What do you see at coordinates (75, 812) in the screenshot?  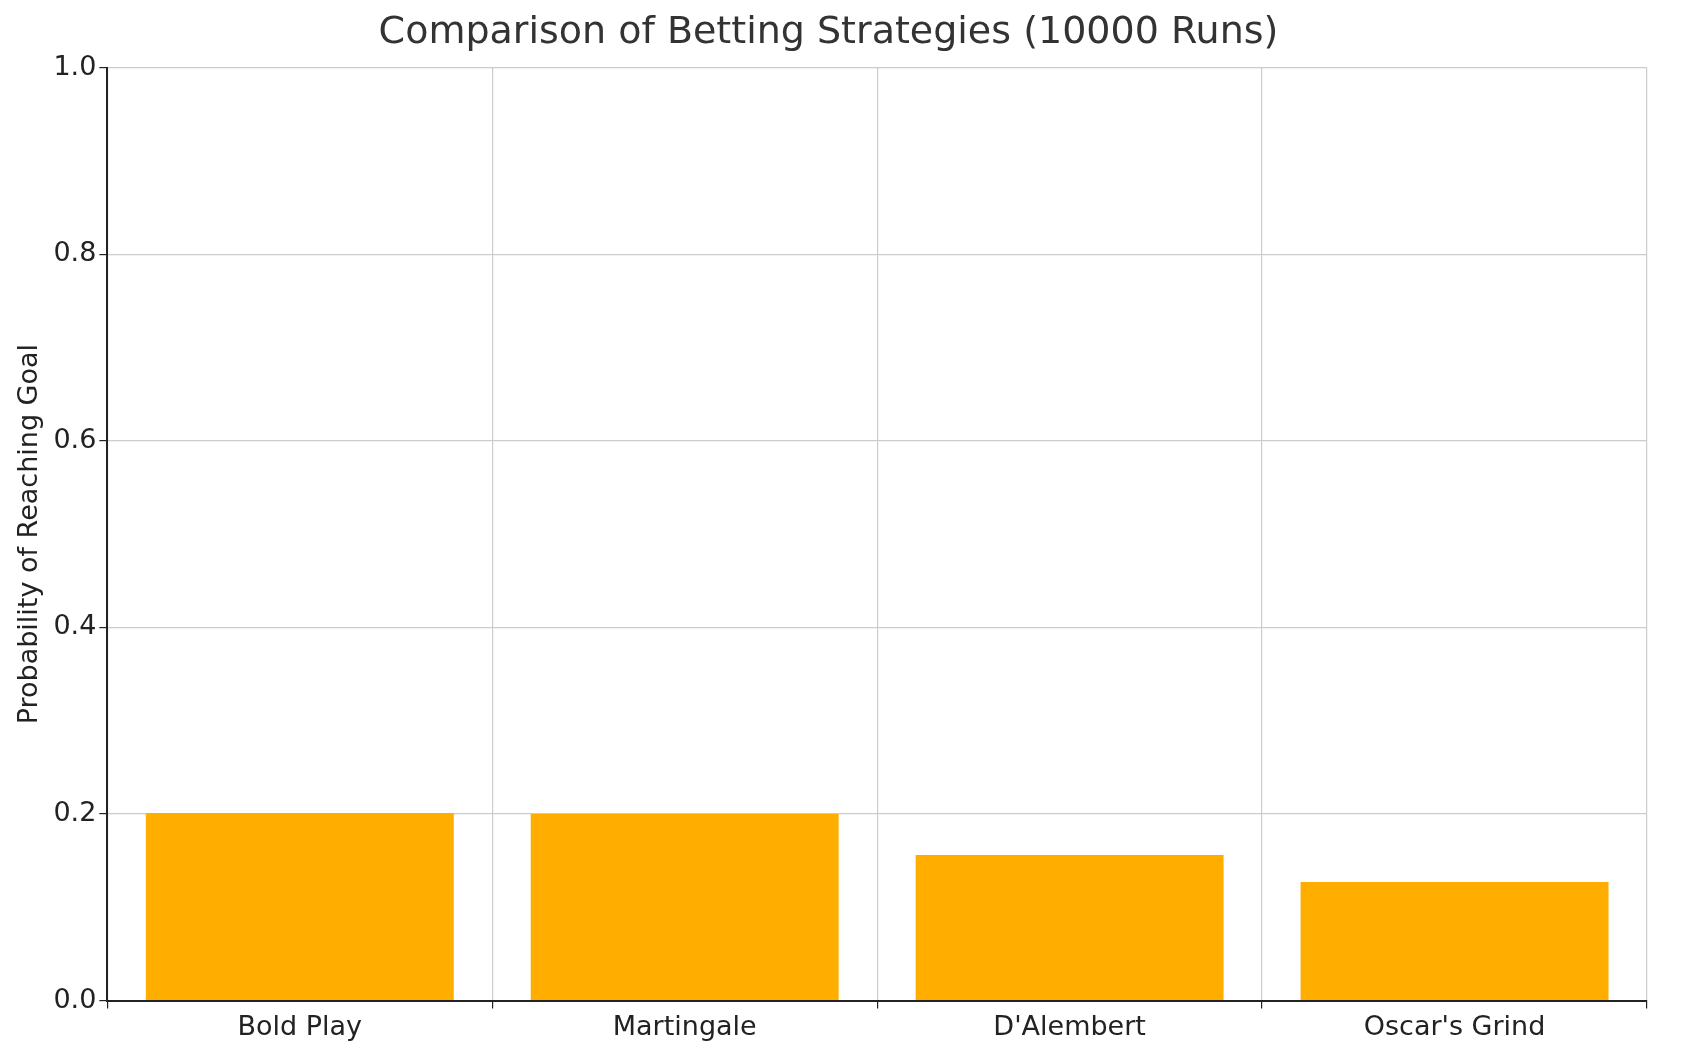 I see `y-tick-label: 0.2` at bounding box center [75, 812].